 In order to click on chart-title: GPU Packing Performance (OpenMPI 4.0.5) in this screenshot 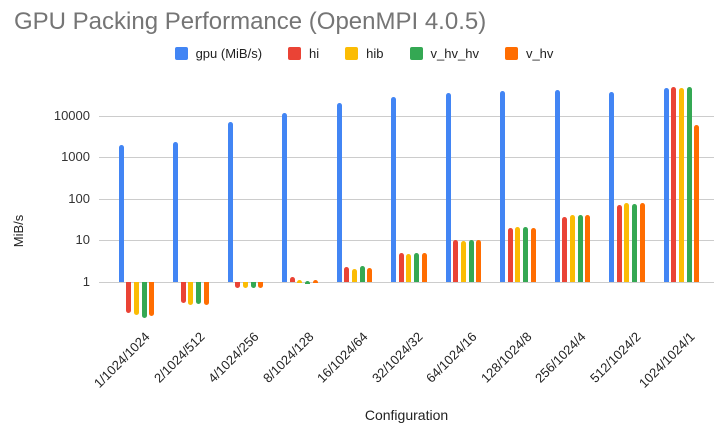, I will do `click(250, 21)`.